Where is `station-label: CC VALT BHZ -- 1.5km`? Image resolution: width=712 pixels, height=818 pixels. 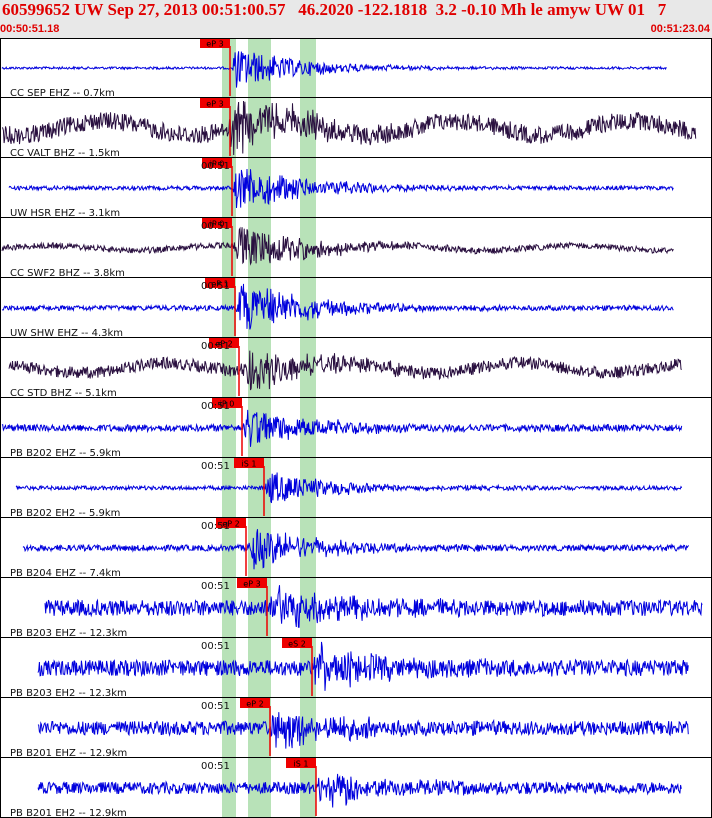 station-label: CC VALT BHZ -- 1.5km is located at coordinates (65, 153).